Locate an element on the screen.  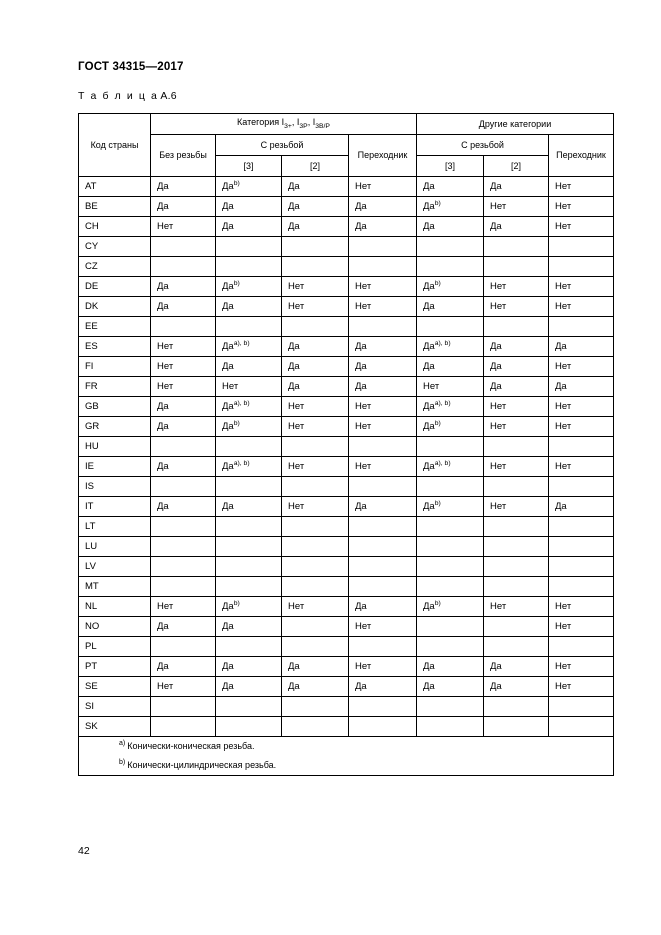
table-row: SE Нет Да Да Да Да Да Нет is located at coordinates (346, 686).